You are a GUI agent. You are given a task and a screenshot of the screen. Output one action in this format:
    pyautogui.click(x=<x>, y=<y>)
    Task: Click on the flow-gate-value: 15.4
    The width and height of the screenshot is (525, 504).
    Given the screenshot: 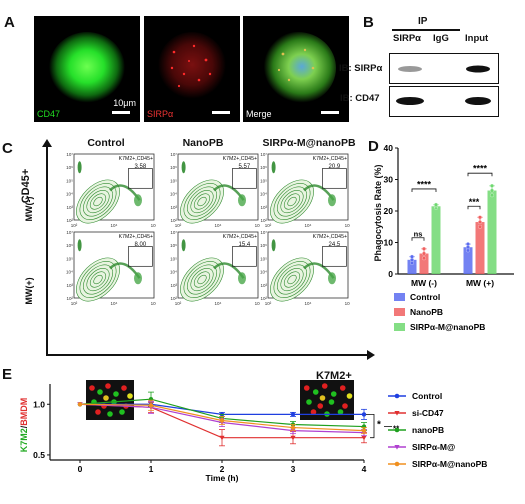 What is the action you would take?
    pyautogui.click(x=245, y=245)
    